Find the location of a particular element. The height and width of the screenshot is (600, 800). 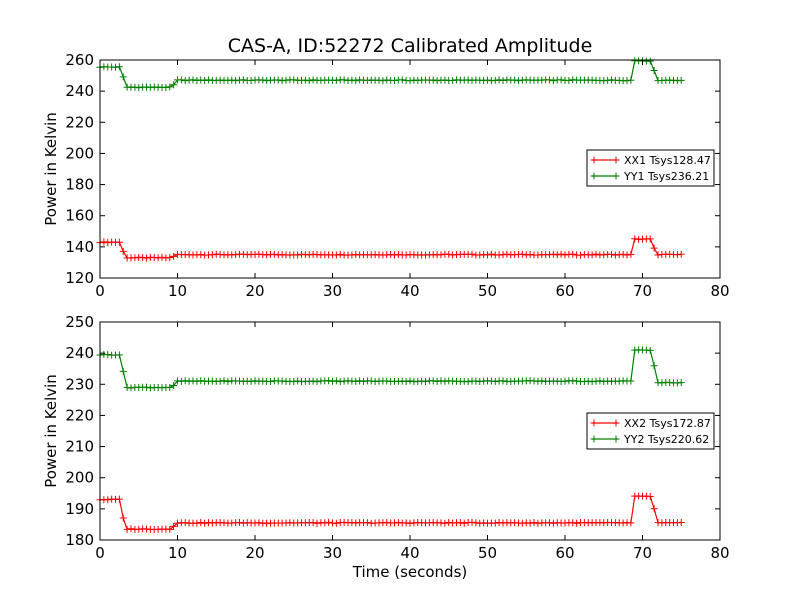

series-1-yy1 is located at coordinates (390, 74).